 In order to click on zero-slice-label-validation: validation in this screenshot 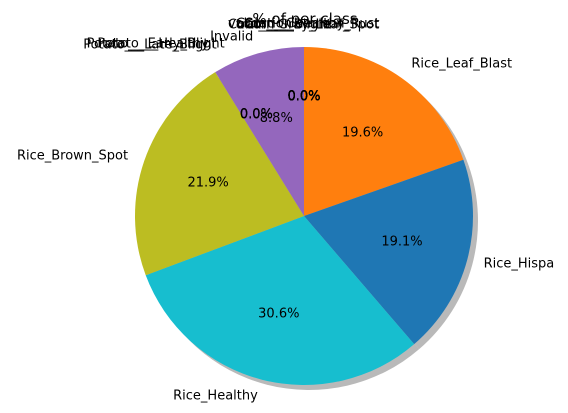, I will do `click(260, 24)`.